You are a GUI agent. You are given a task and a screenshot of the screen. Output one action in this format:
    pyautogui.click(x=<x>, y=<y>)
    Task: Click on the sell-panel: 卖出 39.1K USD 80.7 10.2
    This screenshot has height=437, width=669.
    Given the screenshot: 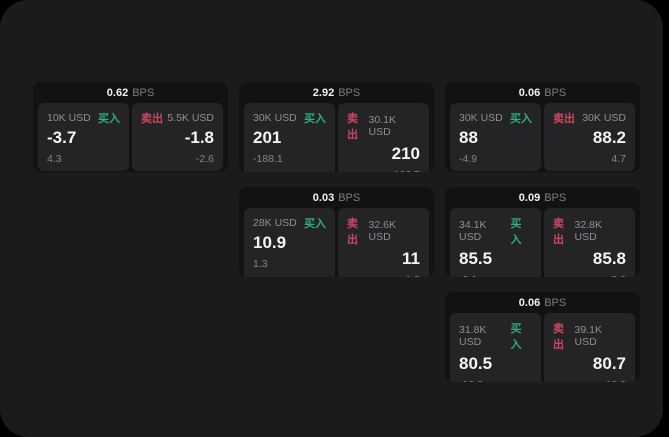 What is the action you would take?
    pyautogui.click(x=589, y=347)
    